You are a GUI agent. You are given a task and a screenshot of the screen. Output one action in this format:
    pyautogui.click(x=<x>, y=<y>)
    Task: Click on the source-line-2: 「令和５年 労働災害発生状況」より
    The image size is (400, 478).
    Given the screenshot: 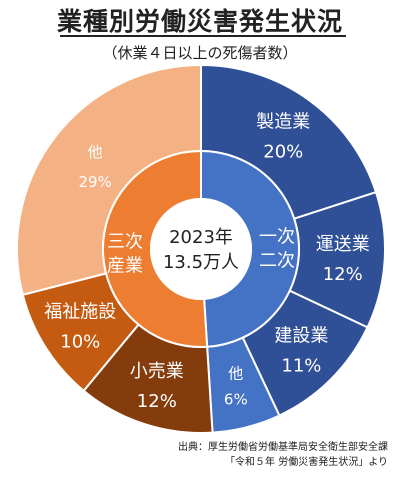 What is the action you would take?
    pyautogui.click(x=306, y=462)
    